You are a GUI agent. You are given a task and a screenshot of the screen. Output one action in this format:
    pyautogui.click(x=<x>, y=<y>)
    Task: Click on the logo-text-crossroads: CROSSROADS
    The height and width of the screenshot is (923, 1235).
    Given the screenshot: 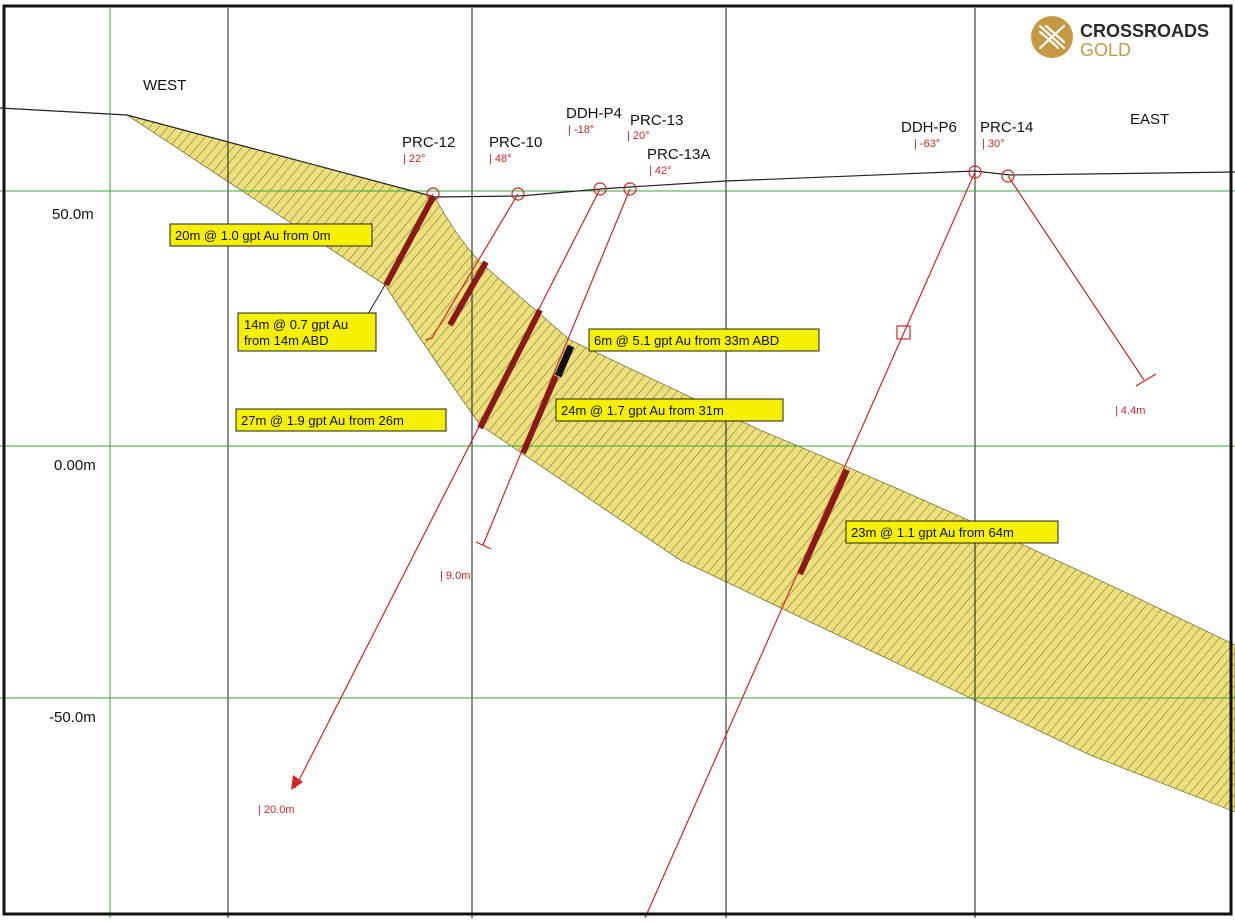 What is the action you would take?
    pyautogui.click(x=1144, y=31)
    